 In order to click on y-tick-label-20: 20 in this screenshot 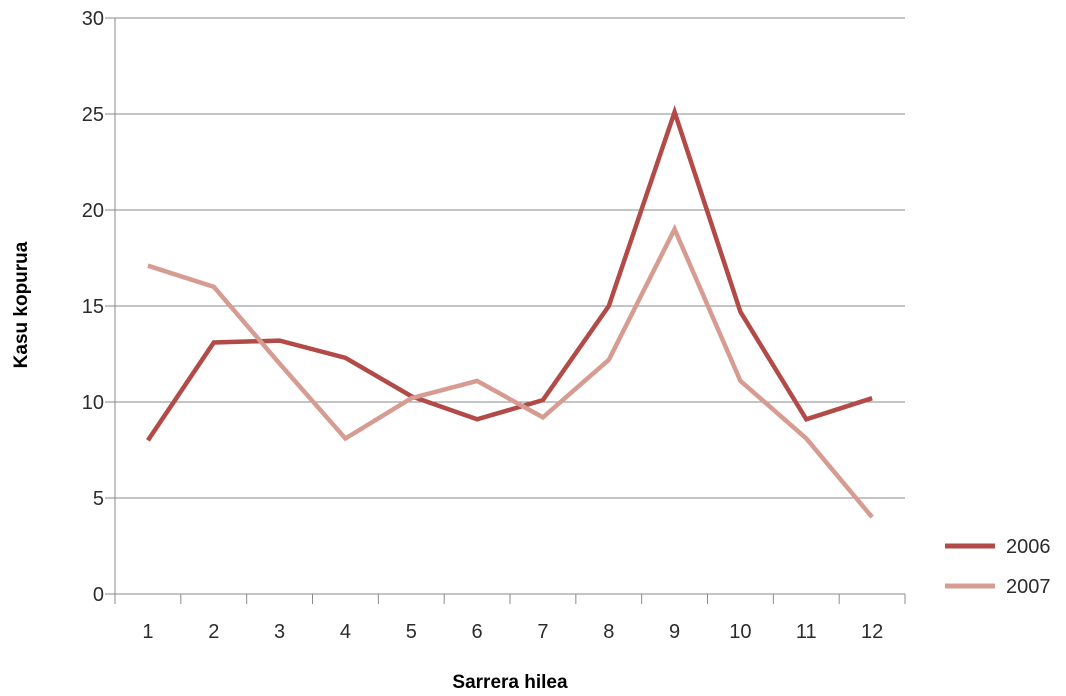, I will do `click(93, 211)`.